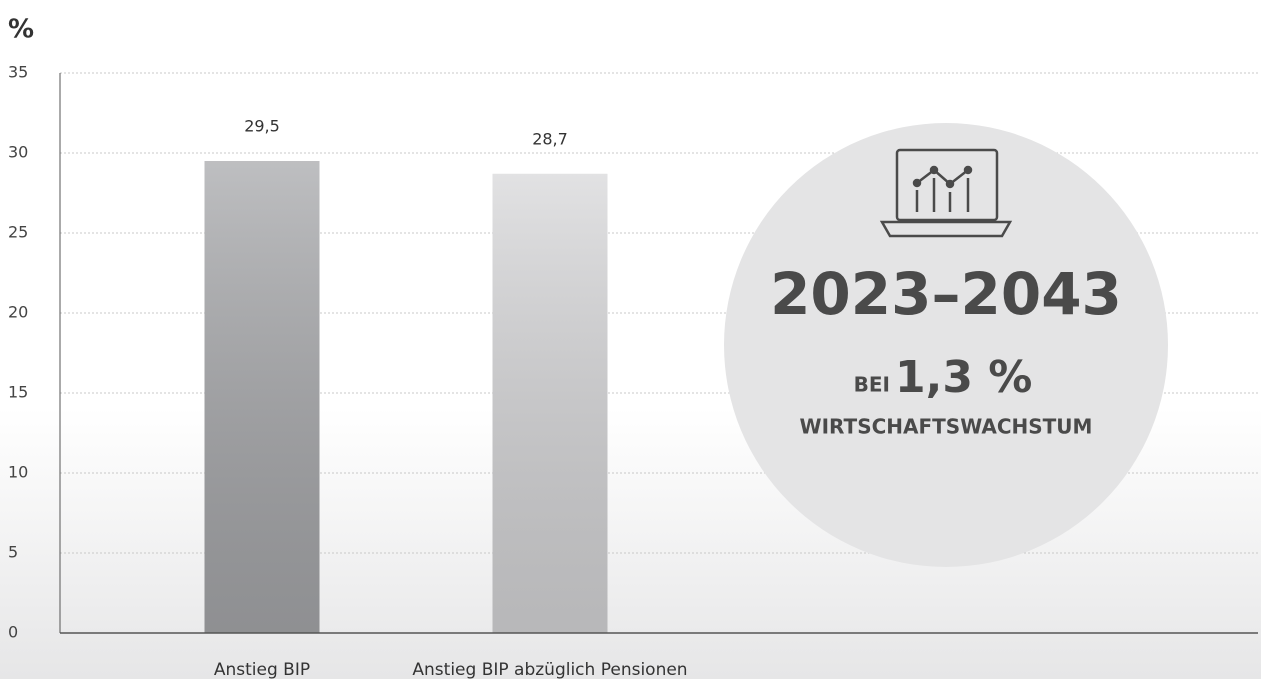 The image size is (1261, 679). I want to click on y-tick-label: 30, so click(18, 152).